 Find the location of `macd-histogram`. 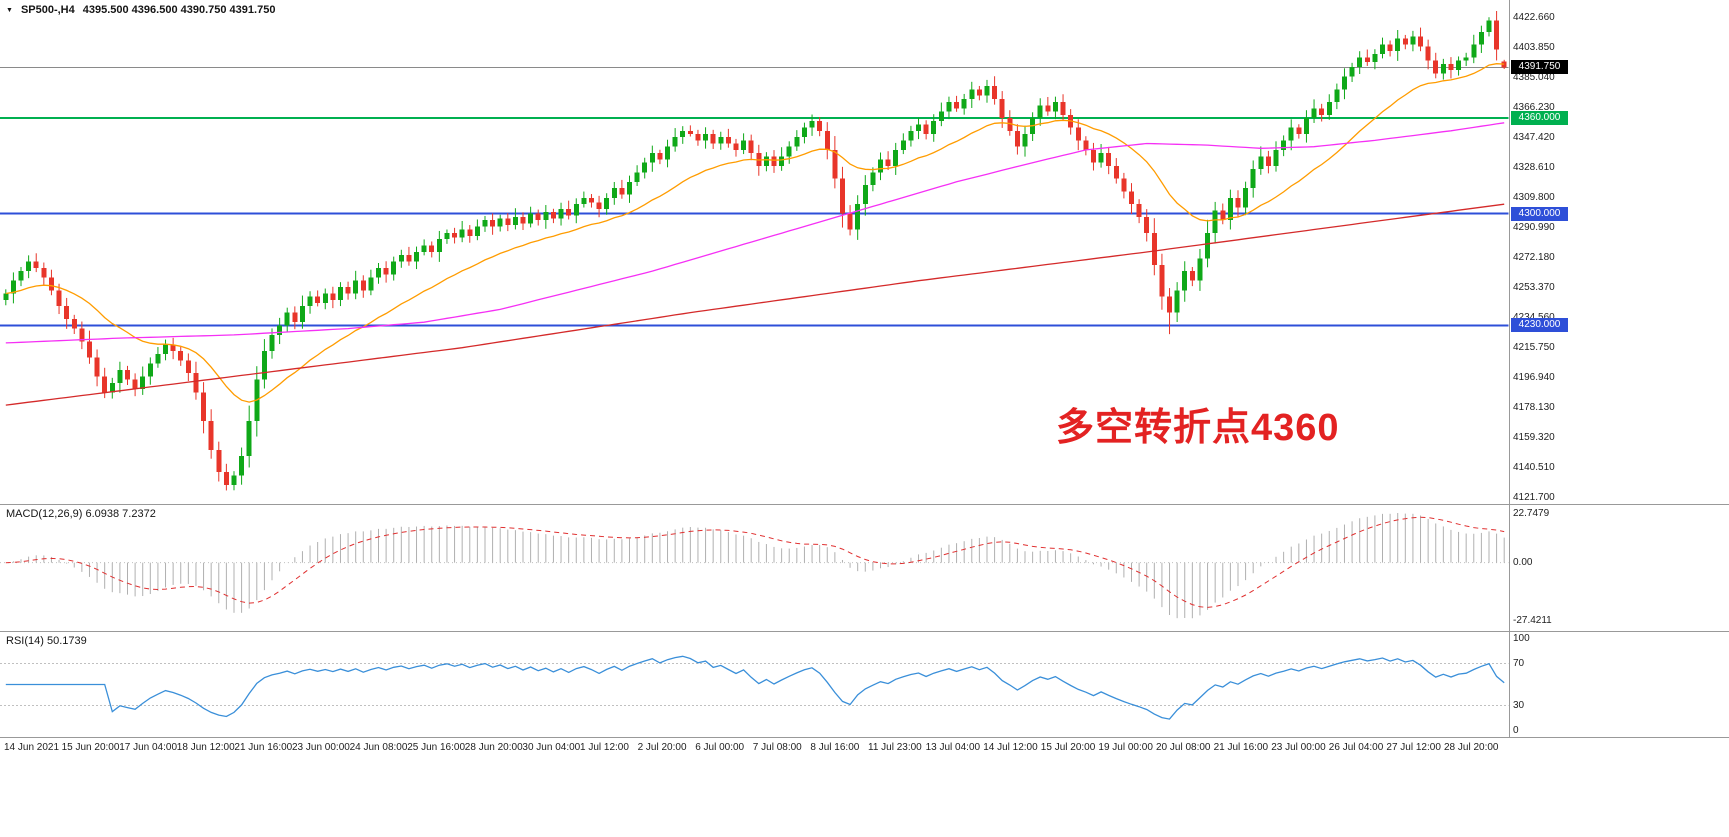

macd-histogram is located at coordinates (758, 565).